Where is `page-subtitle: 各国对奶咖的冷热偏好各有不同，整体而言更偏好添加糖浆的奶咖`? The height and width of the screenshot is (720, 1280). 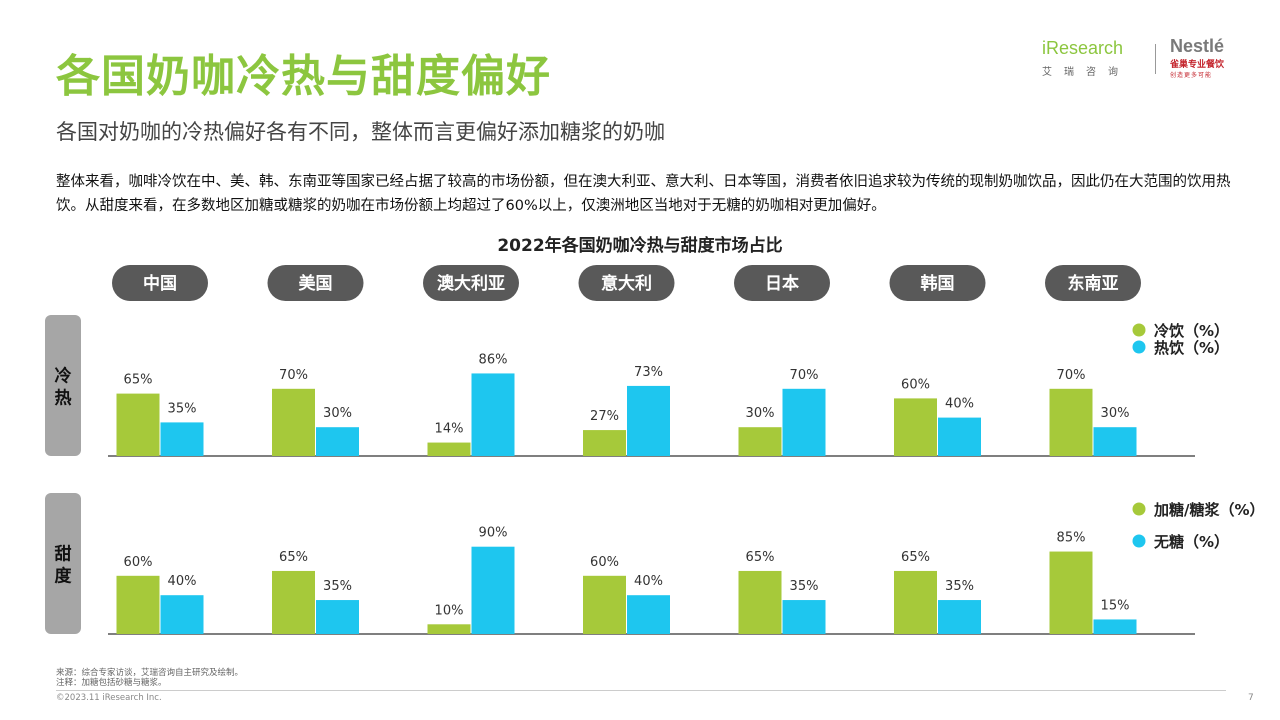
page-subtitle: 各国对奶咖的冷热偏好各有不同，整体而言更偏好添加糖浆的奶咖 is located at coordinates (360, 132).